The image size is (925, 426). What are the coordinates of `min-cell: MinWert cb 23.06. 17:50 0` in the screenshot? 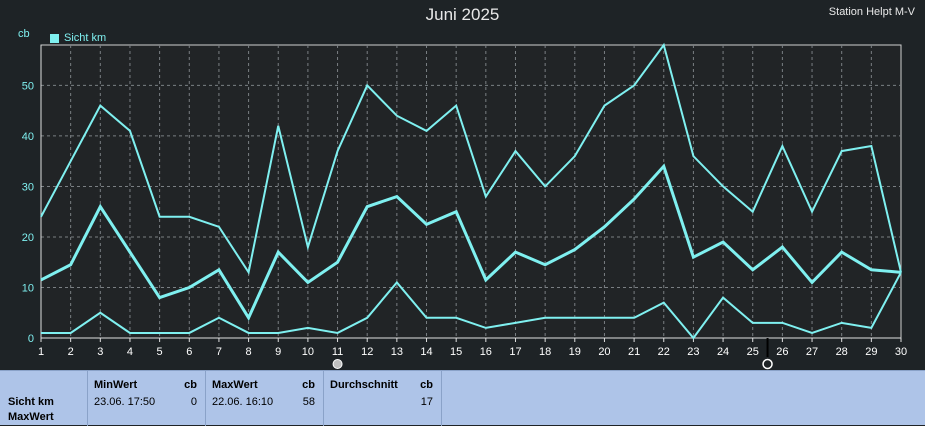 It's located at (147, 398).